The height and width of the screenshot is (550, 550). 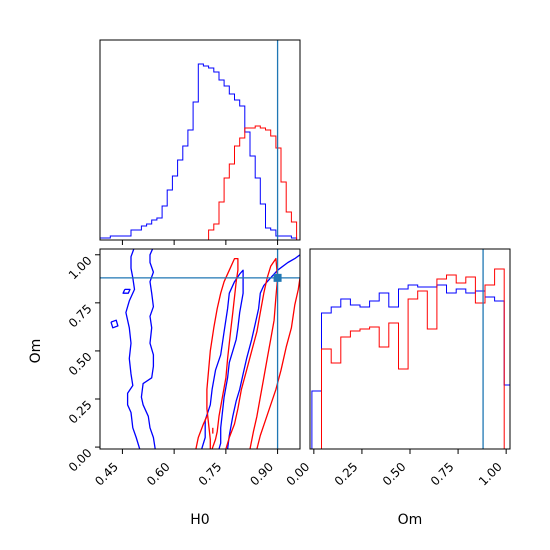 What do you see at coordinates (410, 520) in the screenshot?
I see `om-histogram-axis-label: Om` at bounding box center [410, 520].